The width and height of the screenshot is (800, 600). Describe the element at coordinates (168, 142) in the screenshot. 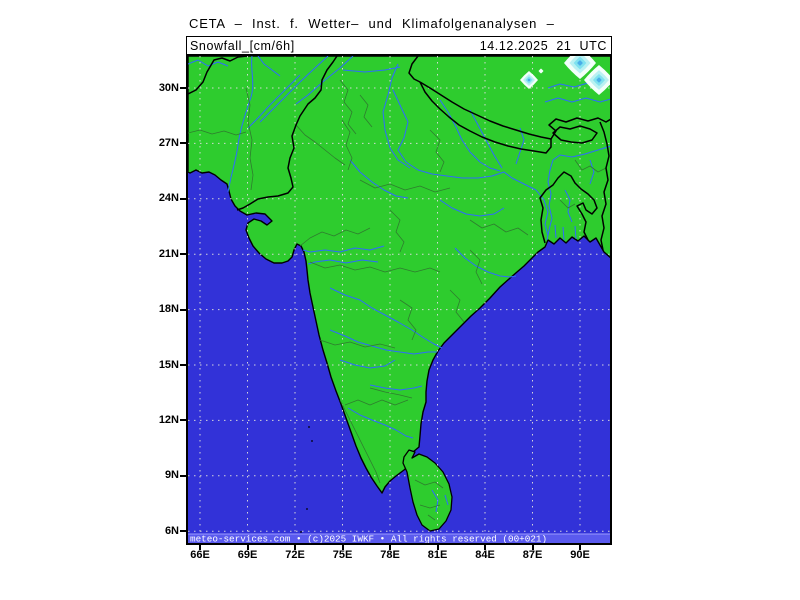

I see `lat-label-27N: 27N` at that location.